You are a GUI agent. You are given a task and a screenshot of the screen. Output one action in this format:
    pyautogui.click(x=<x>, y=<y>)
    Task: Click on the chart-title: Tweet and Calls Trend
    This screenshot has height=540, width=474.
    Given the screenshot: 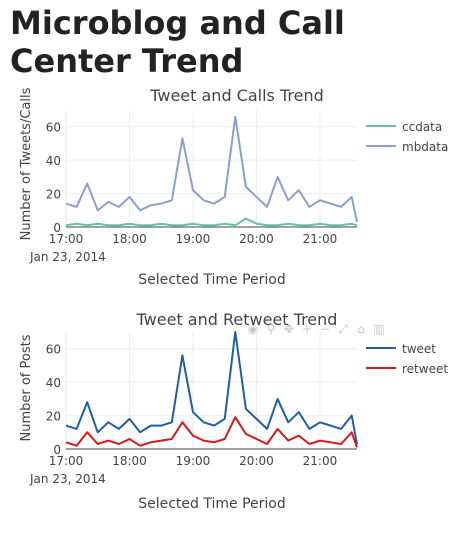 What is the action you would take?
    pyautogui.click(x=236, y=95)
    